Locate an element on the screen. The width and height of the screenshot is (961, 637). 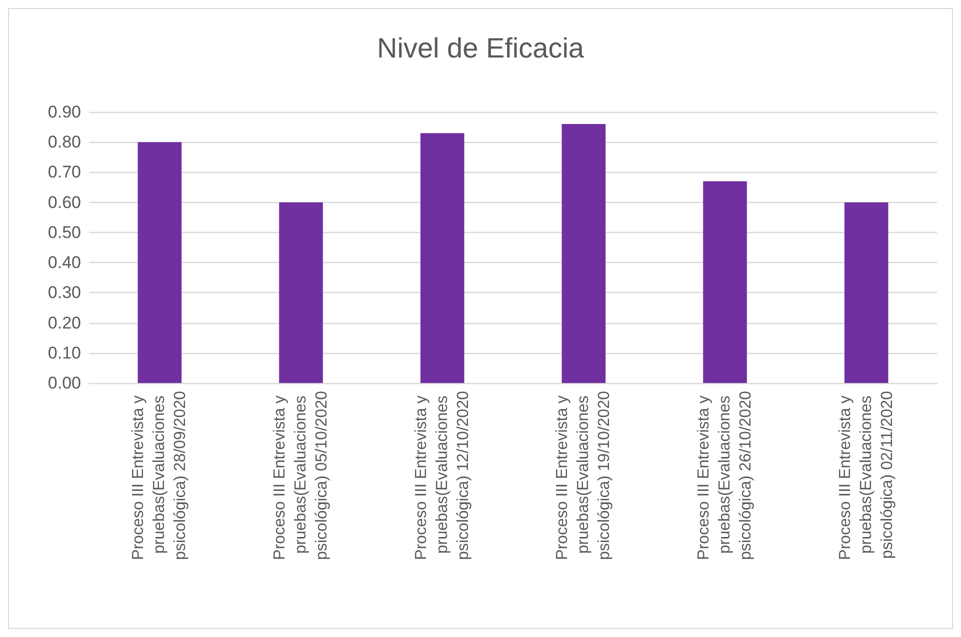
chart-title: Nivel de Eficacia is located at coordinates (480, 48).